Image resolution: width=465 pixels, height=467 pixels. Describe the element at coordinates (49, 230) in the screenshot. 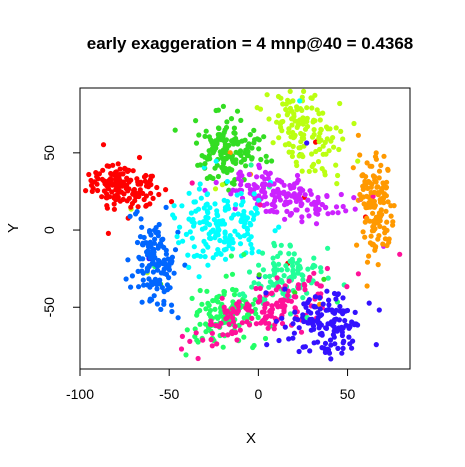

I see `y-tick-label: 0` at that location.